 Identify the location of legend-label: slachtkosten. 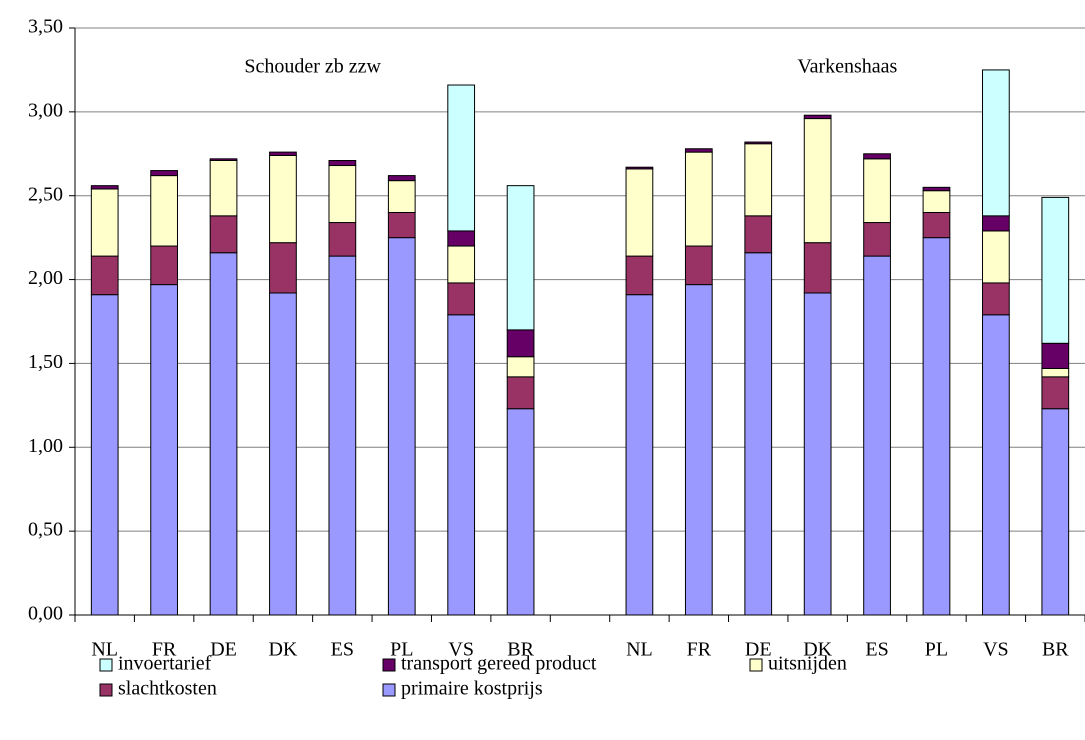
(167, 689).